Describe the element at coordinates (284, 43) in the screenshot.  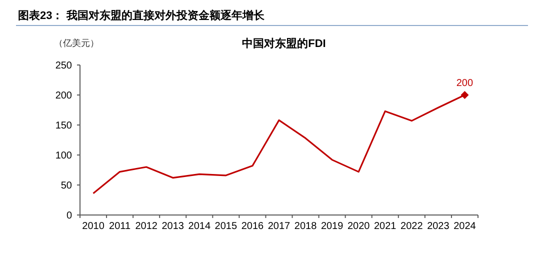
I see `chart-subtitle: 中国对东盟的FDI` at that location.